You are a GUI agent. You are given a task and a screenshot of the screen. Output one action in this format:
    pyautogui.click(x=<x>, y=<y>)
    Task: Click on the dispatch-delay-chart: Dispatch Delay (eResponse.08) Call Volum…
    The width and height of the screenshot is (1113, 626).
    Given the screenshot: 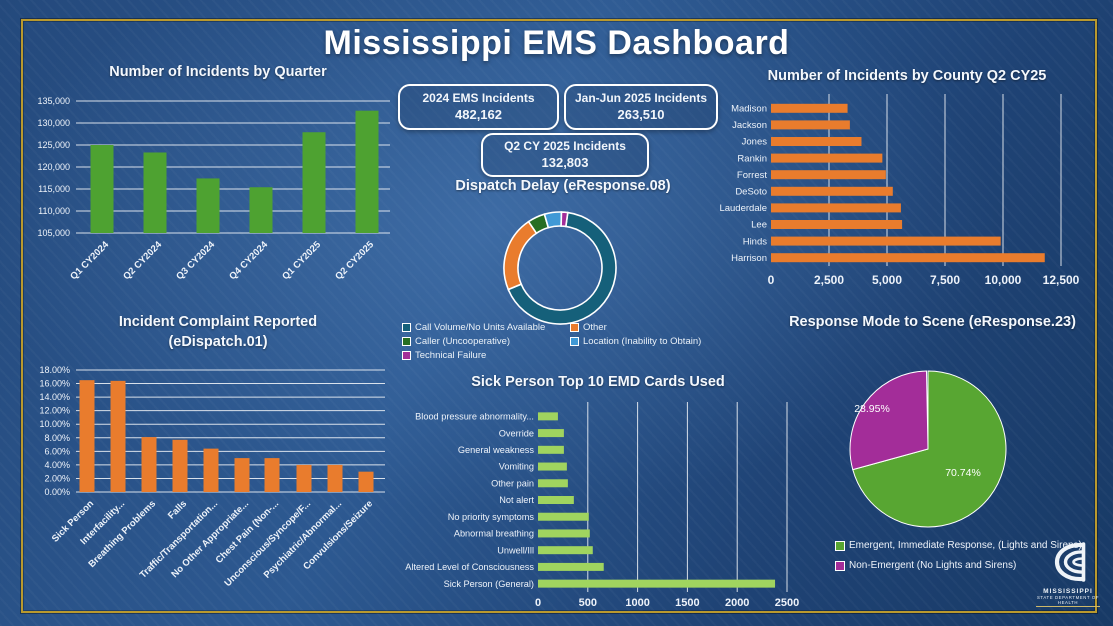 What is the action you would take?
    pyautogui.click(x=563, y=274)
    